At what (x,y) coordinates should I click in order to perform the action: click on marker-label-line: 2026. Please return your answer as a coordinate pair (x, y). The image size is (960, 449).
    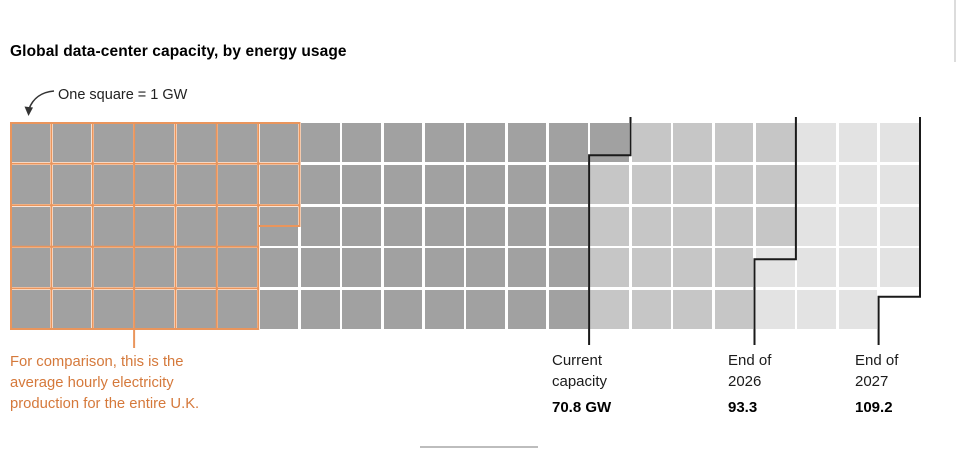
    Looking at the image, I should click on (745, 381).